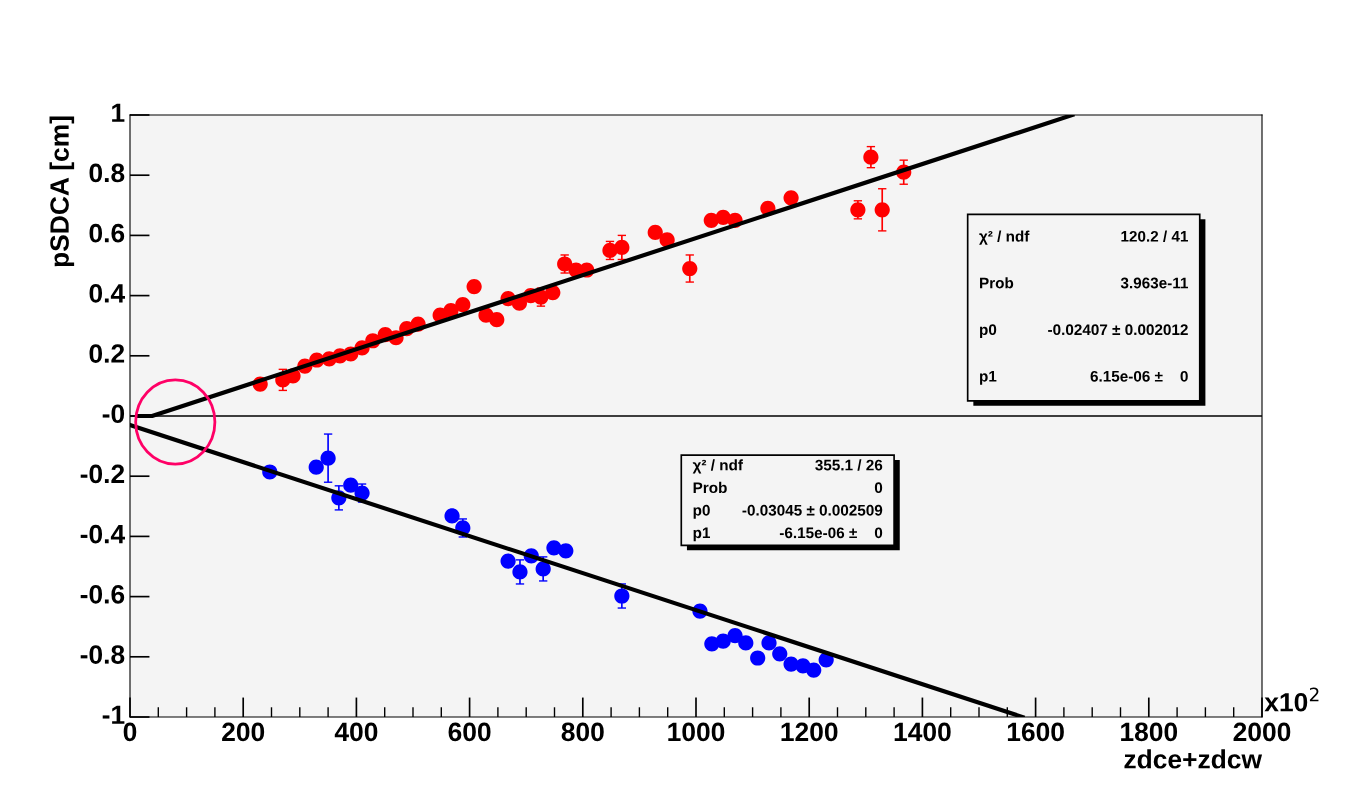 This screenshot has width=1345, height=792. What do you see at coordinates (696, 732) in the screenshot?
I see `x-tick-label: 1000` at bounding box center [696, 732].